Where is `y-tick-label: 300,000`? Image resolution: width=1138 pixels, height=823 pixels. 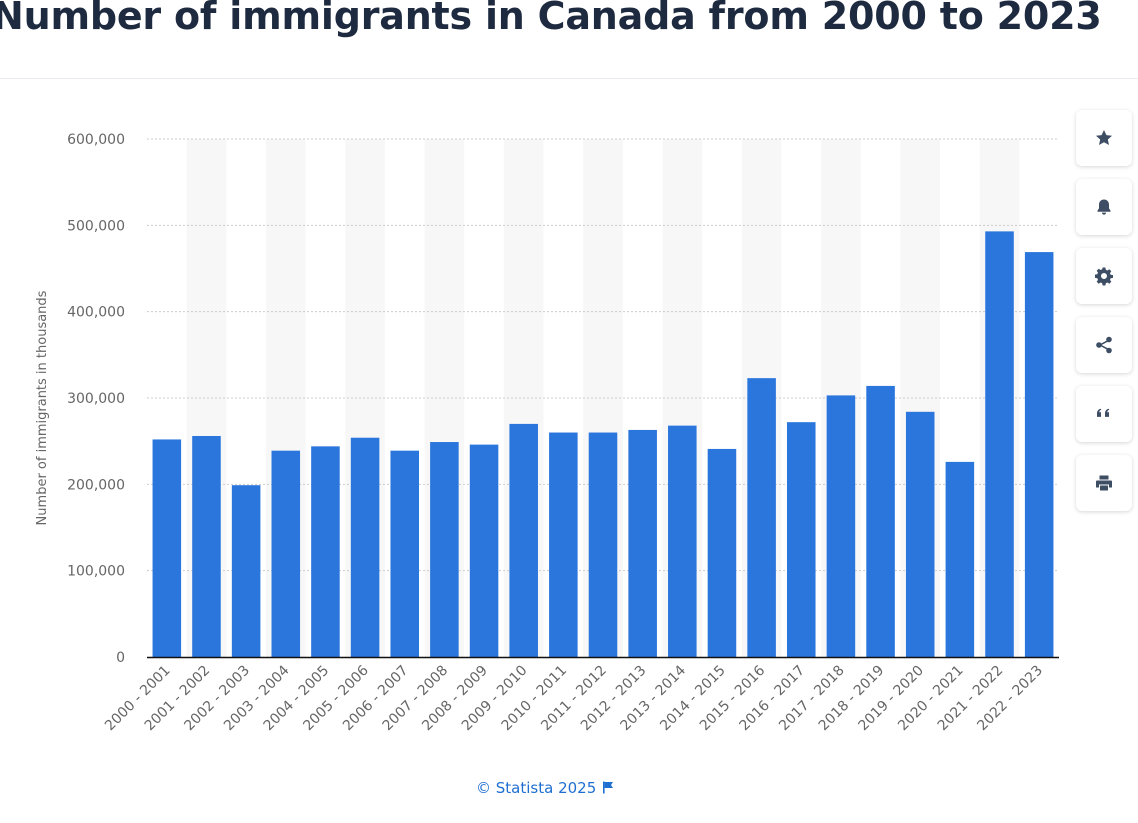
y-tick-label: 300,000 is located at coordinates (96, 399).